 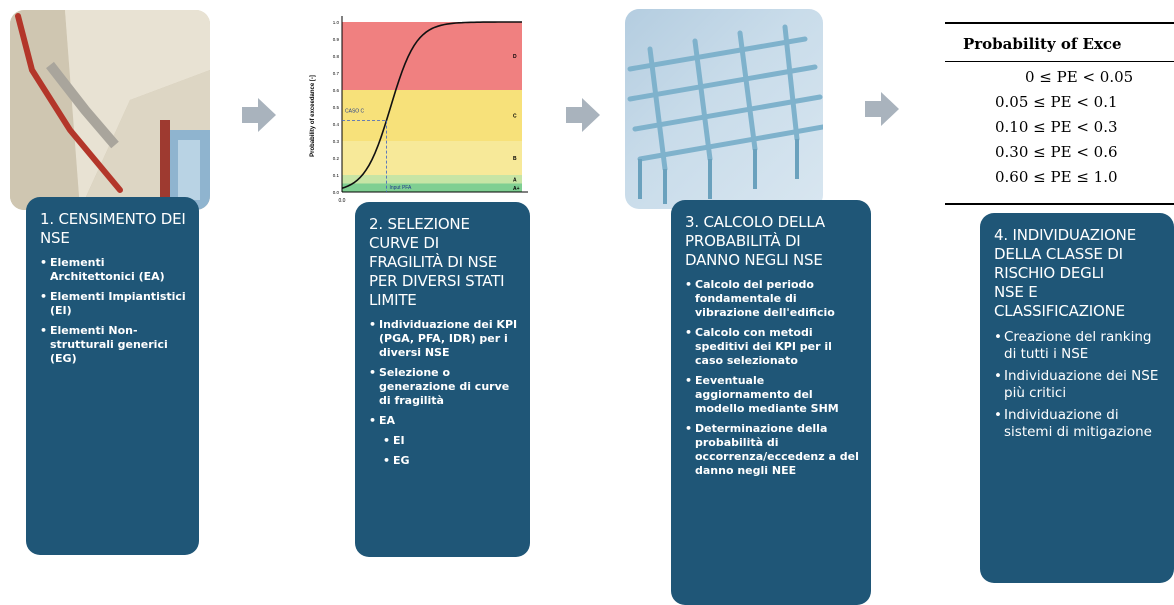 I want to click on list-item: Creazione del ranking di tutti i NSE, so click(x=1079, y=346).